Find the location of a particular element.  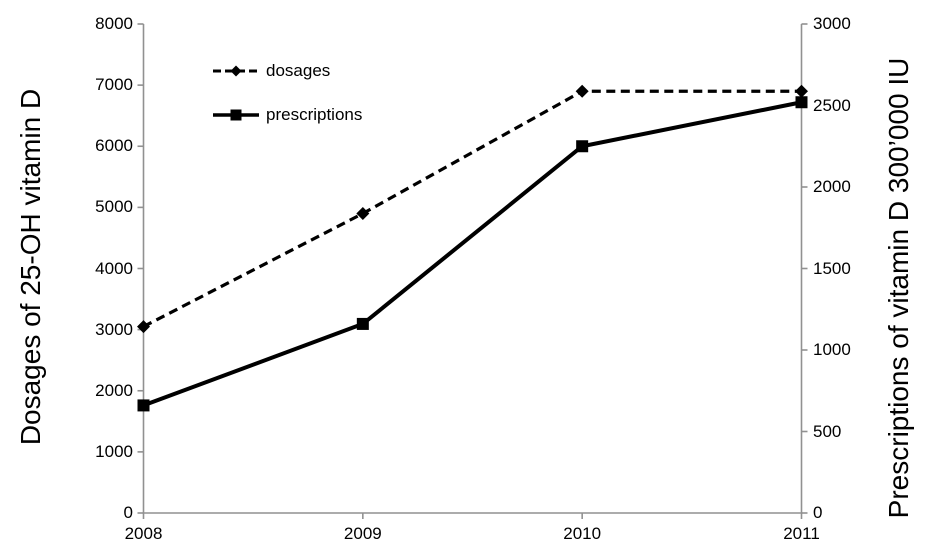

legend-item-dosages: dosages is located at coordinates (271, 71).